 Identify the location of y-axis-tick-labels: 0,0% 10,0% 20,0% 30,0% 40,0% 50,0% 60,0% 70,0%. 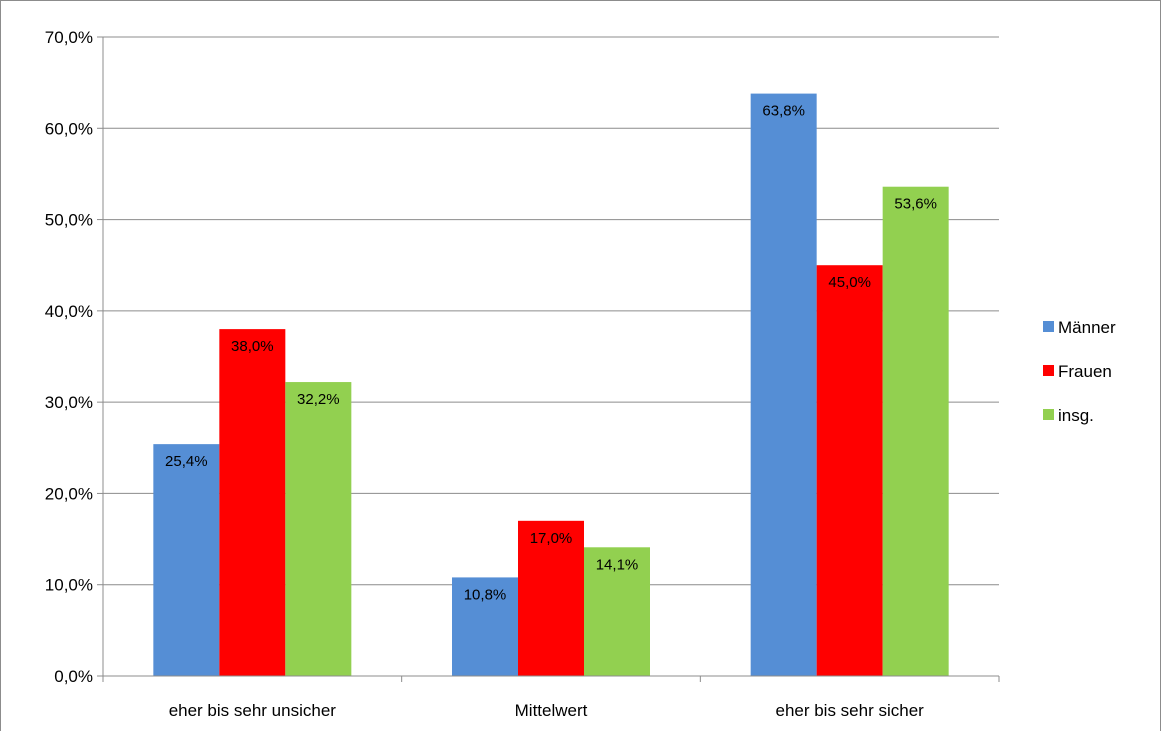
(69, 357).